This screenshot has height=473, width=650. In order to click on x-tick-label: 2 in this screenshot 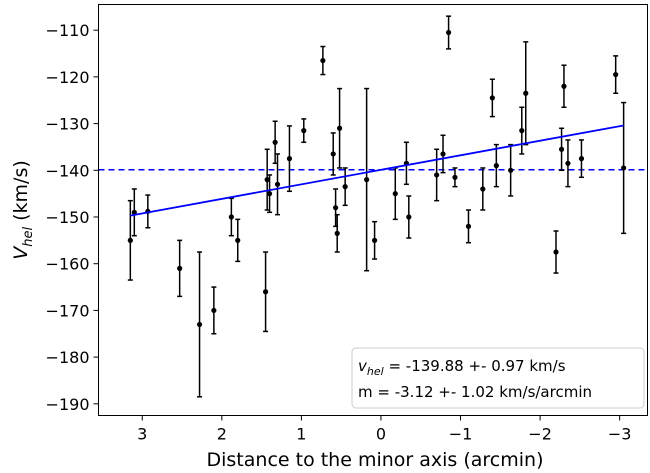, I will do `click(222, 434)`.